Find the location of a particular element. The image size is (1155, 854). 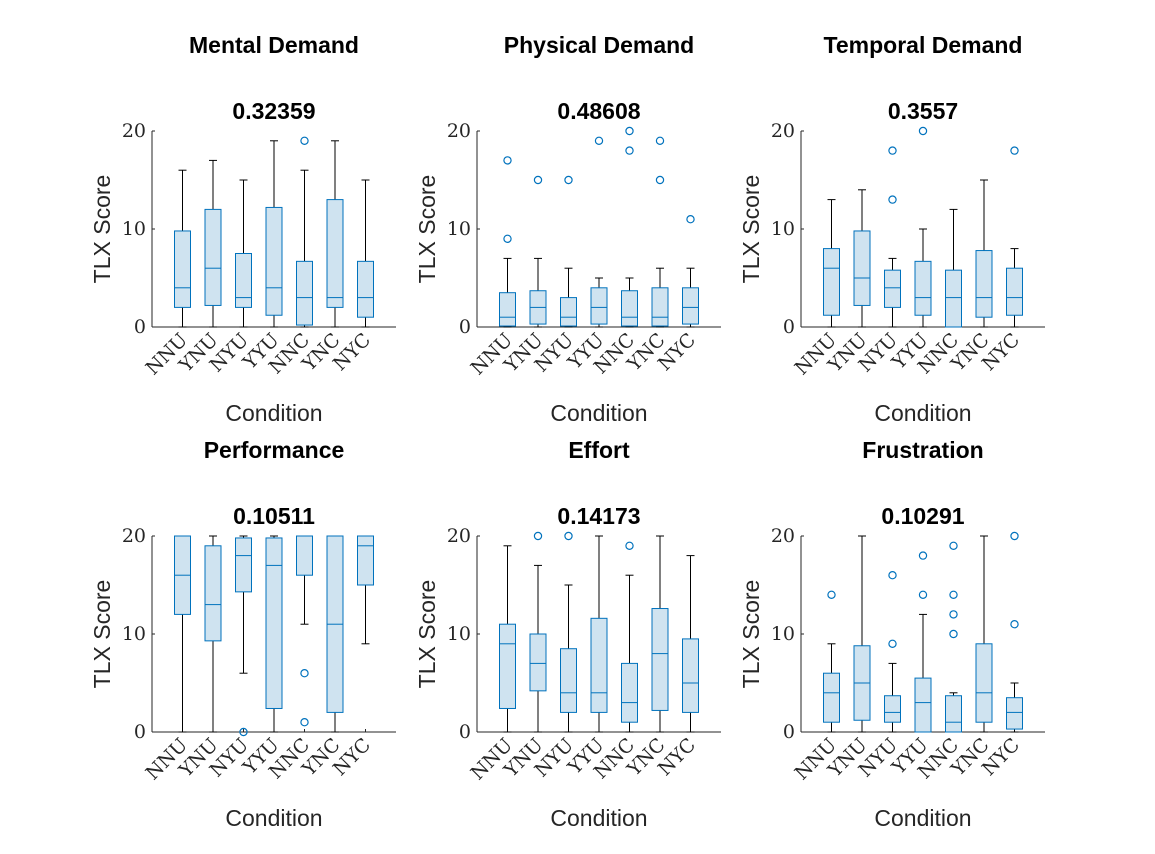

subplot-pvalue: 0.10291 is located at coordinates (922, 516).